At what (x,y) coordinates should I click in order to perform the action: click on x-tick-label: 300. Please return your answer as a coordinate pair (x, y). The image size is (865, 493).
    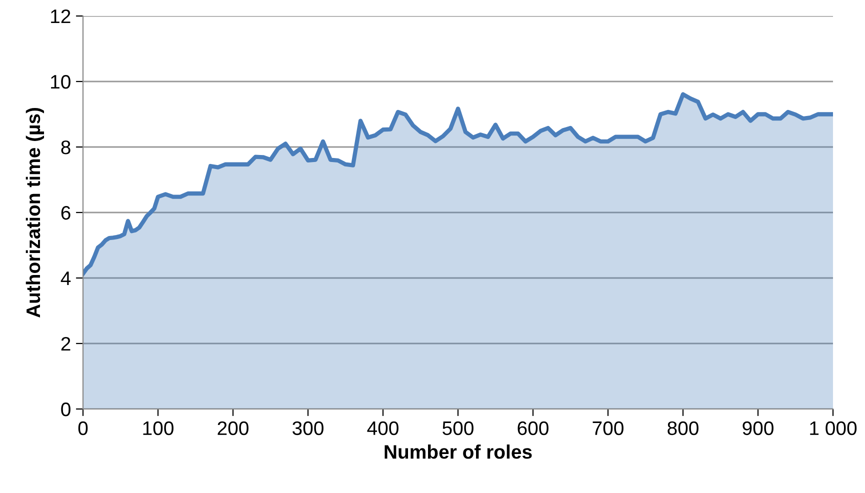
    Looking at the image, I should click on (308, 428).